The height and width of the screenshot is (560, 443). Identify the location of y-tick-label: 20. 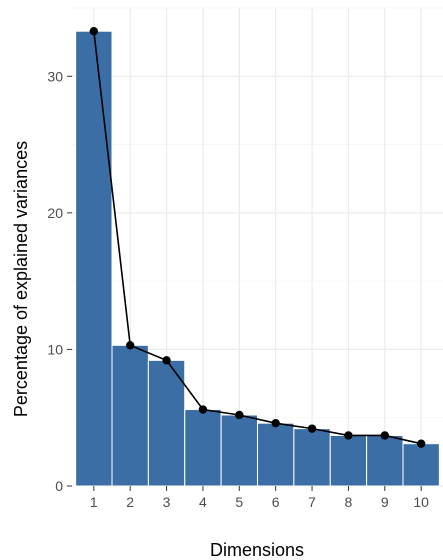
(55, 213).